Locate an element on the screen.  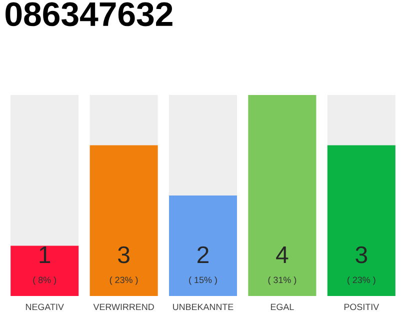
data-label: 4 is located at coordinates (282, 254).